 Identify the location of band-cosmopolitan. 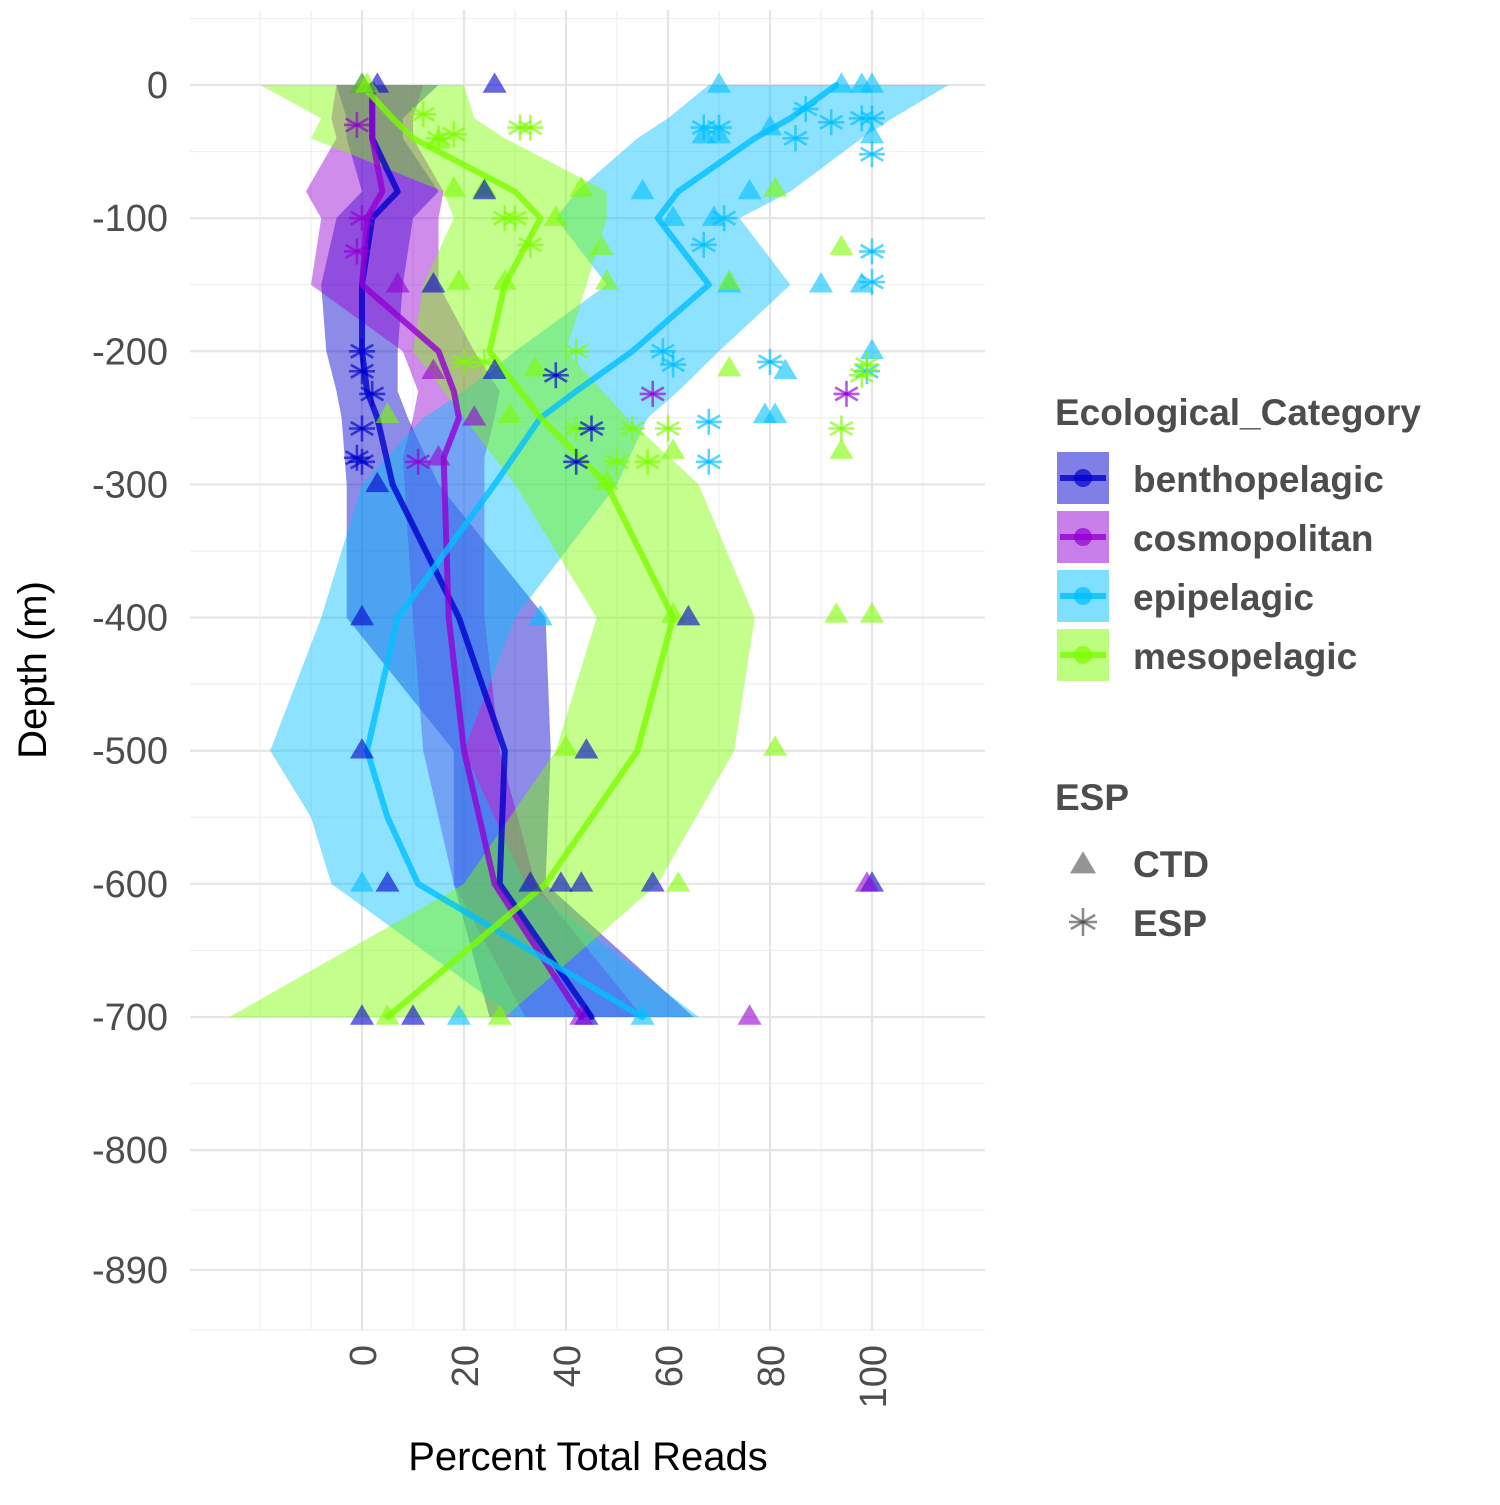
(474, 551).